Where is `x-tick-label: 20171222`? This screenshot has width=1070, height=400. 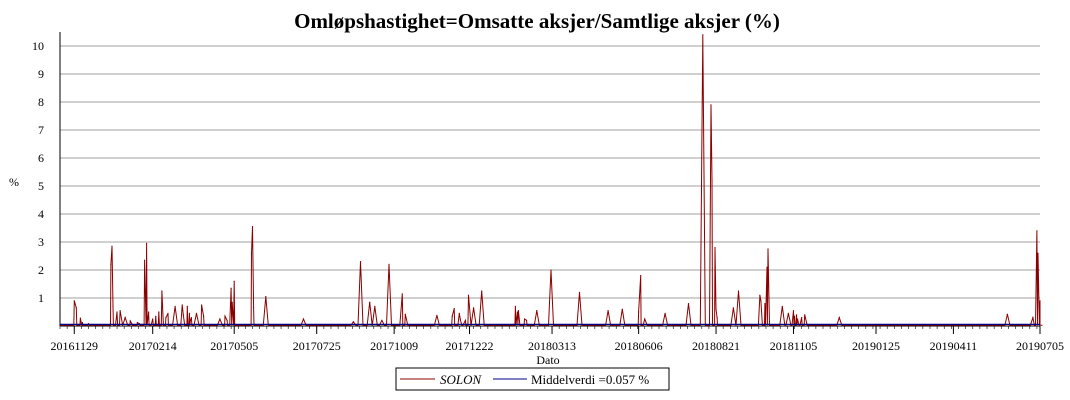
x-tick-label: 20171222 is located at coordinates (470, 346).